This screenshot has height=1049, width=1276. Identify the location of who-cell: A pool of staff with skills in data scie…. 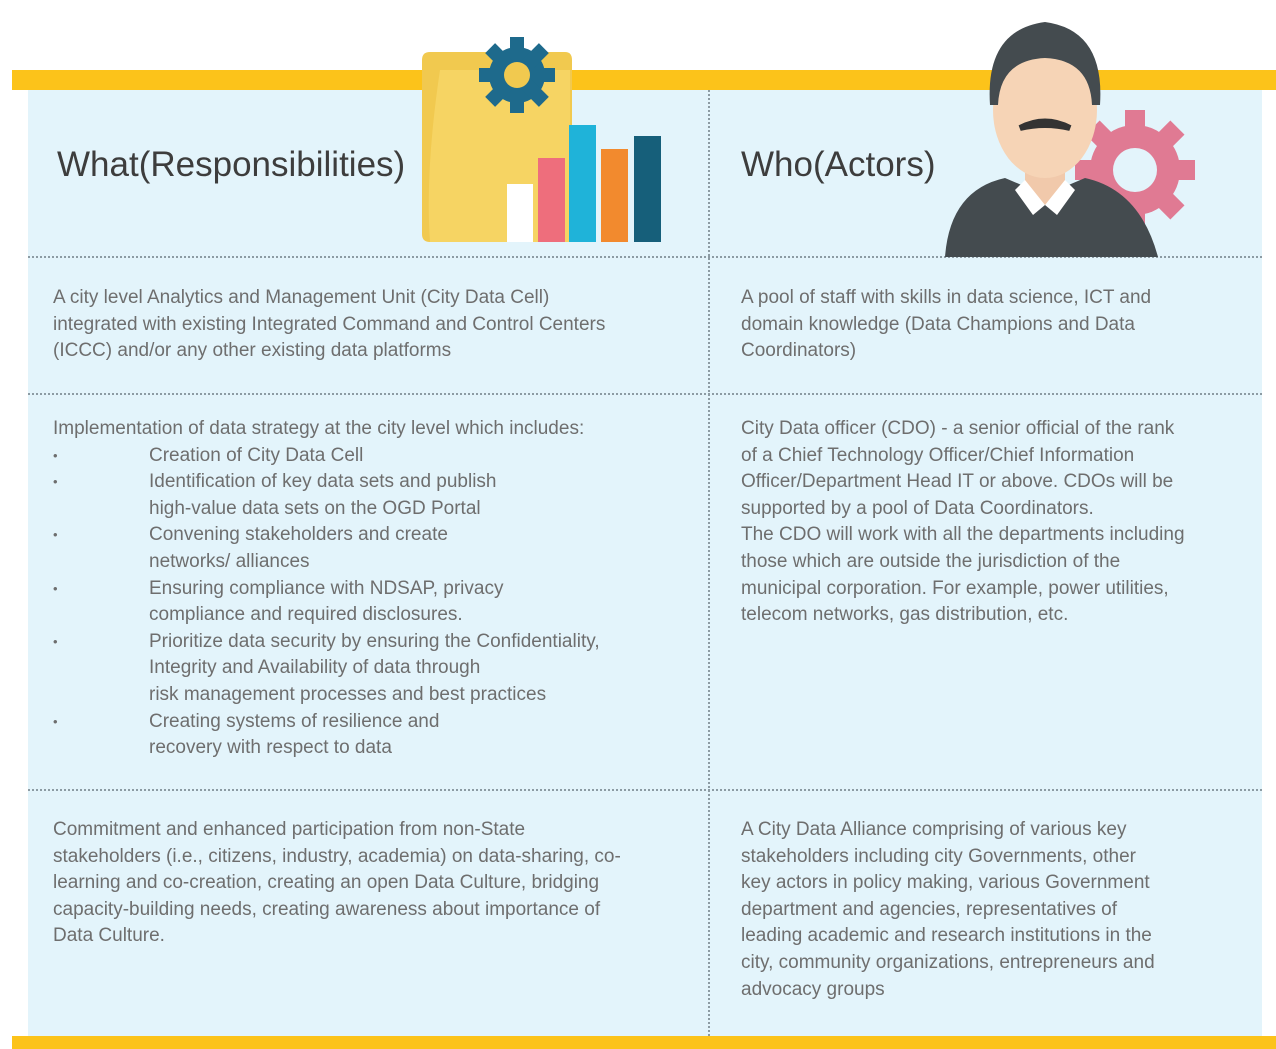
(946, 325).